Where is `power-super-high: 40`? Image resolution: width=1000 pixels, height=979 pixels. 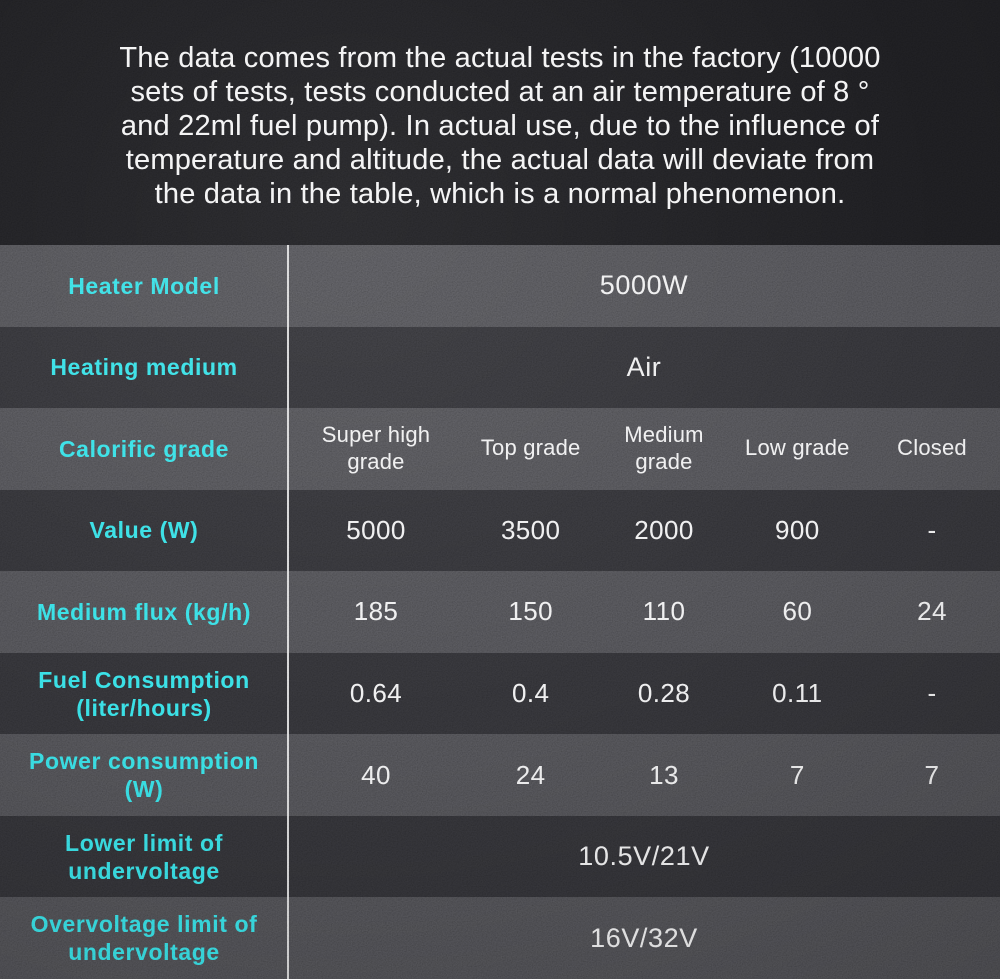
power-super-high: 40 is located at coordinates (376, 774).